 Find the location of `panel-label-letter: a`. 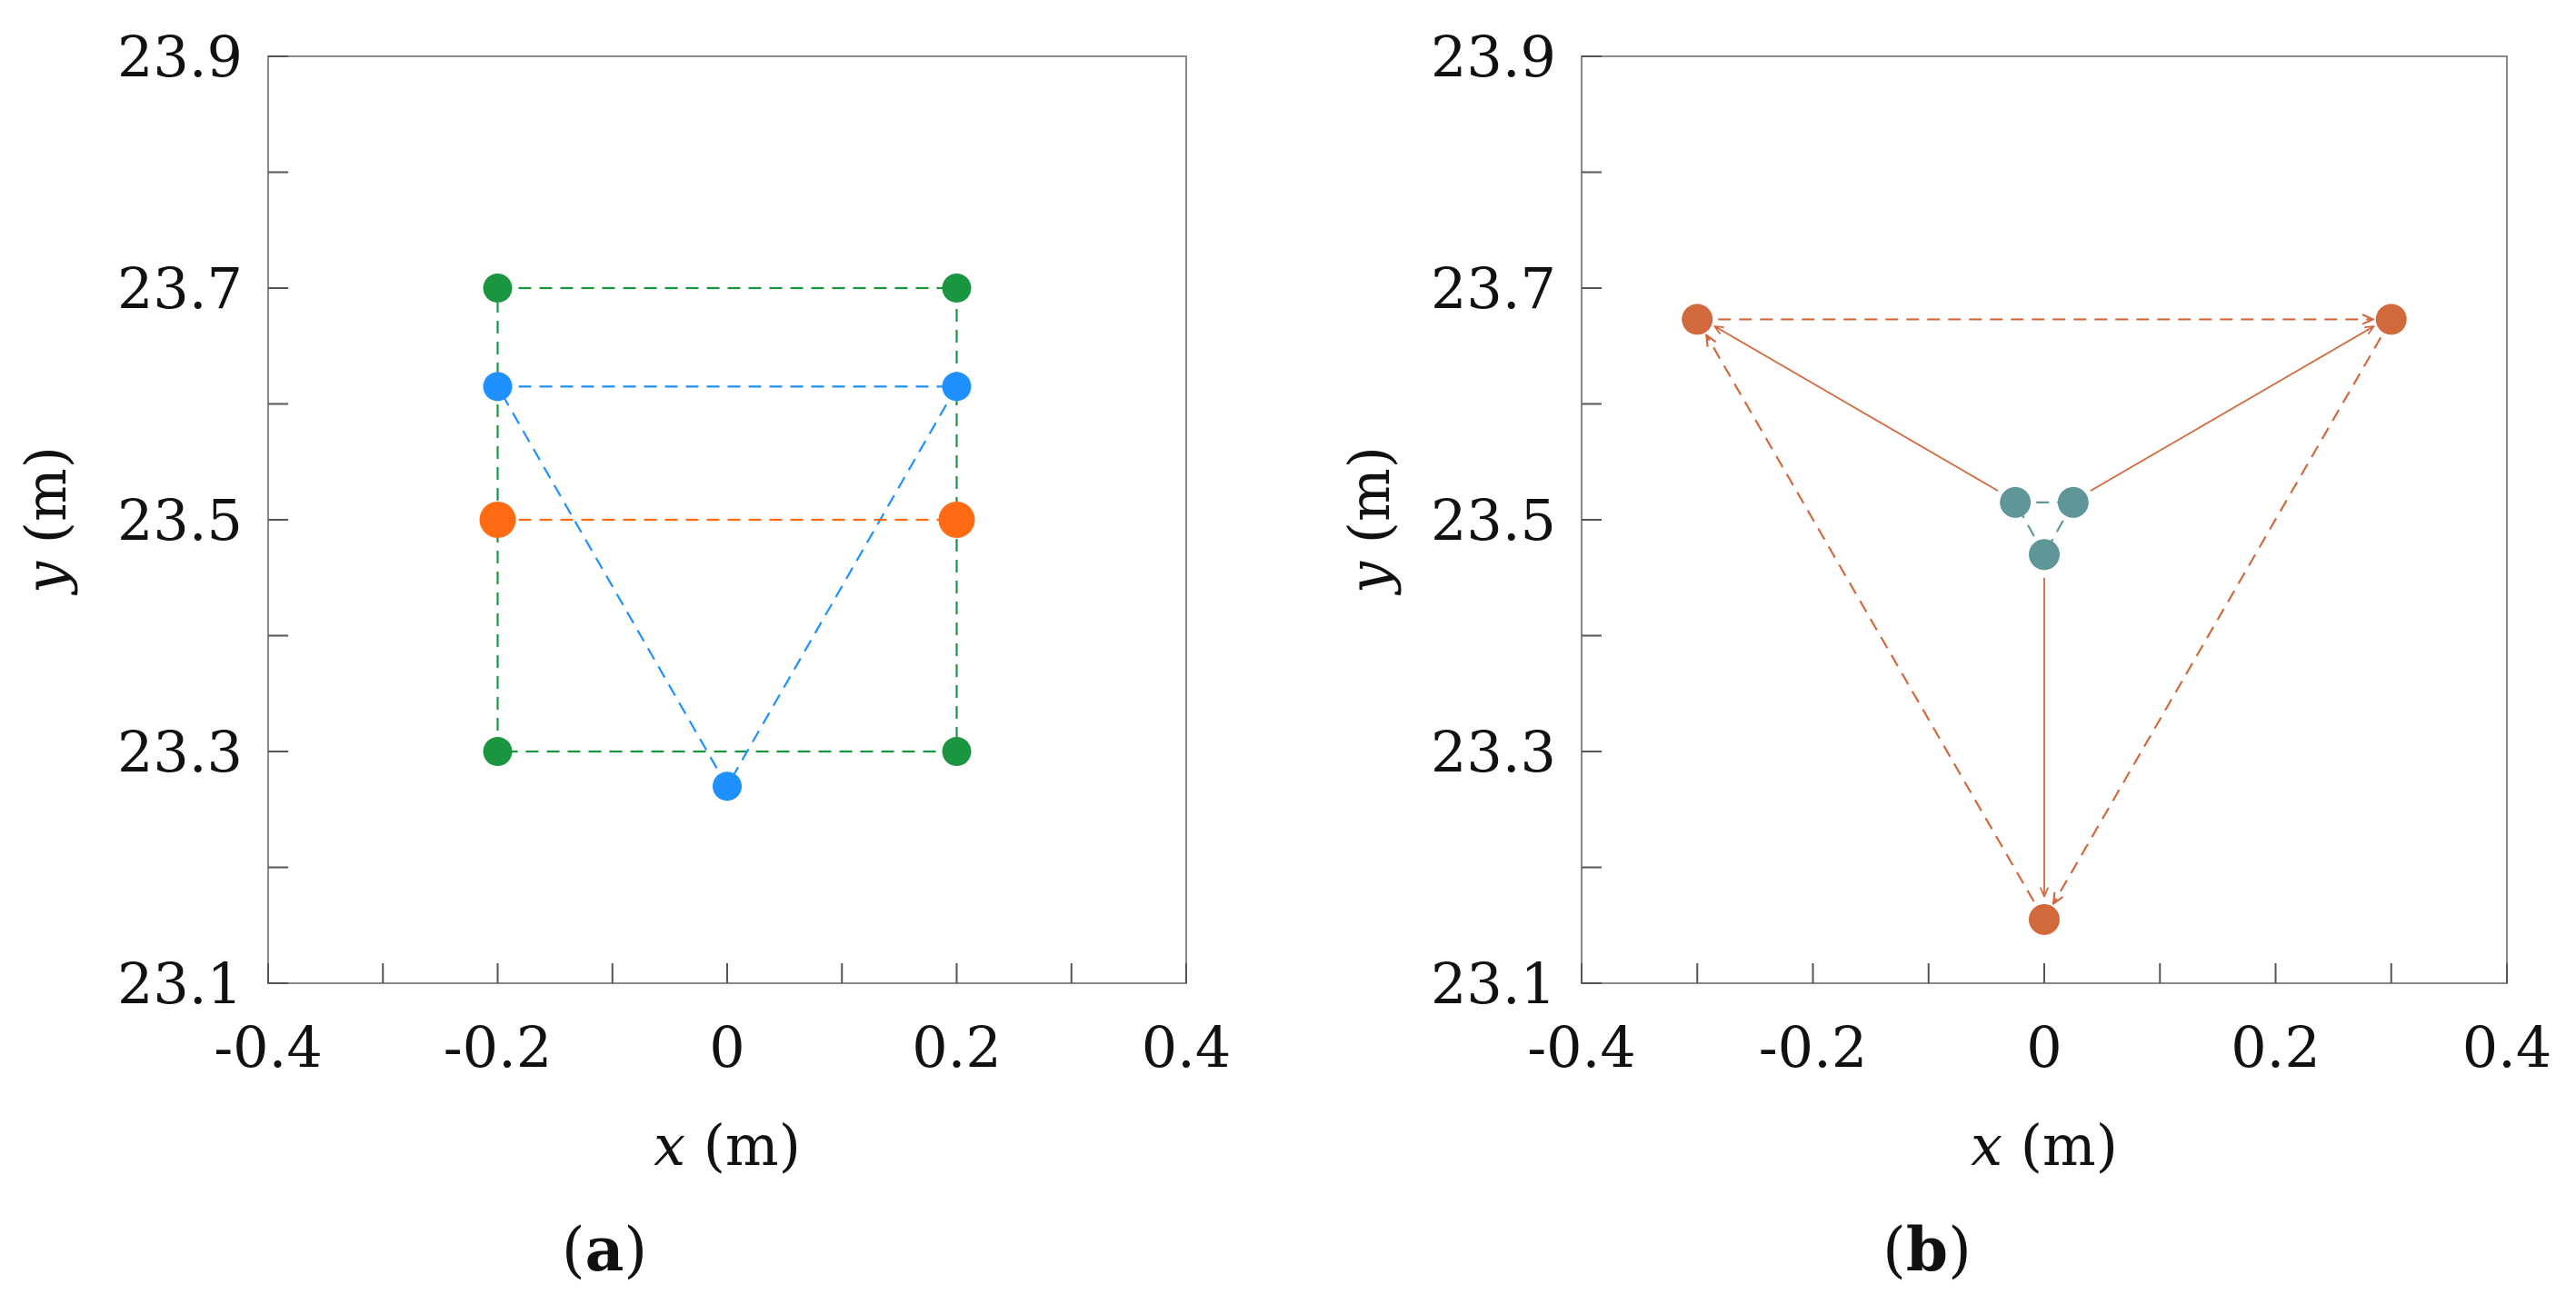

panel-label-letter: a is located at coordinates (604, 1249).